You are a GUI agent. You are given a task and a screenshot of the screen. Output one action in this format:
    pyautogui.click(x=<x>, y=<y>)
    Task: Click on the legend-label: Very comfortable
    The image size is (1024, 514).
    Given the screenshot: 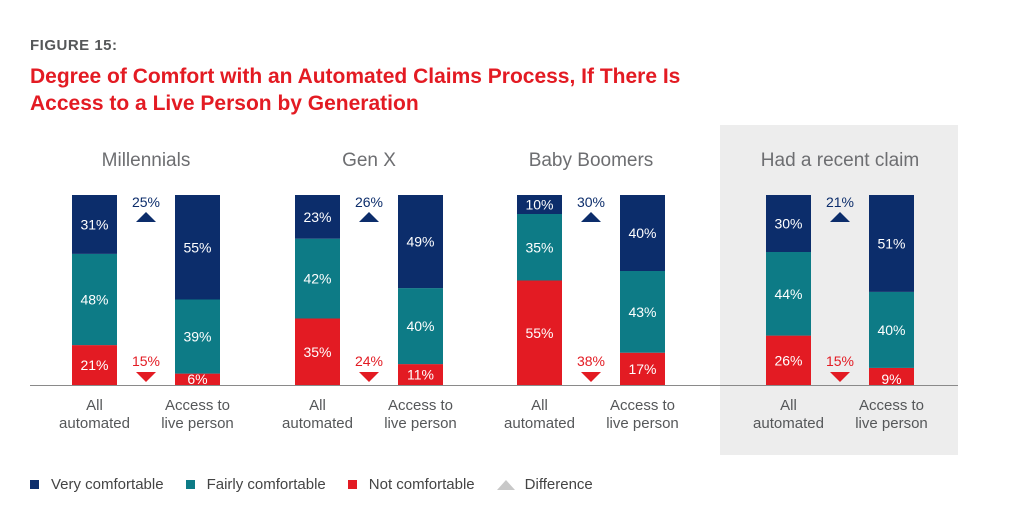 What is the action you would take?
    pyautogui.click(x=107, y=484)
    